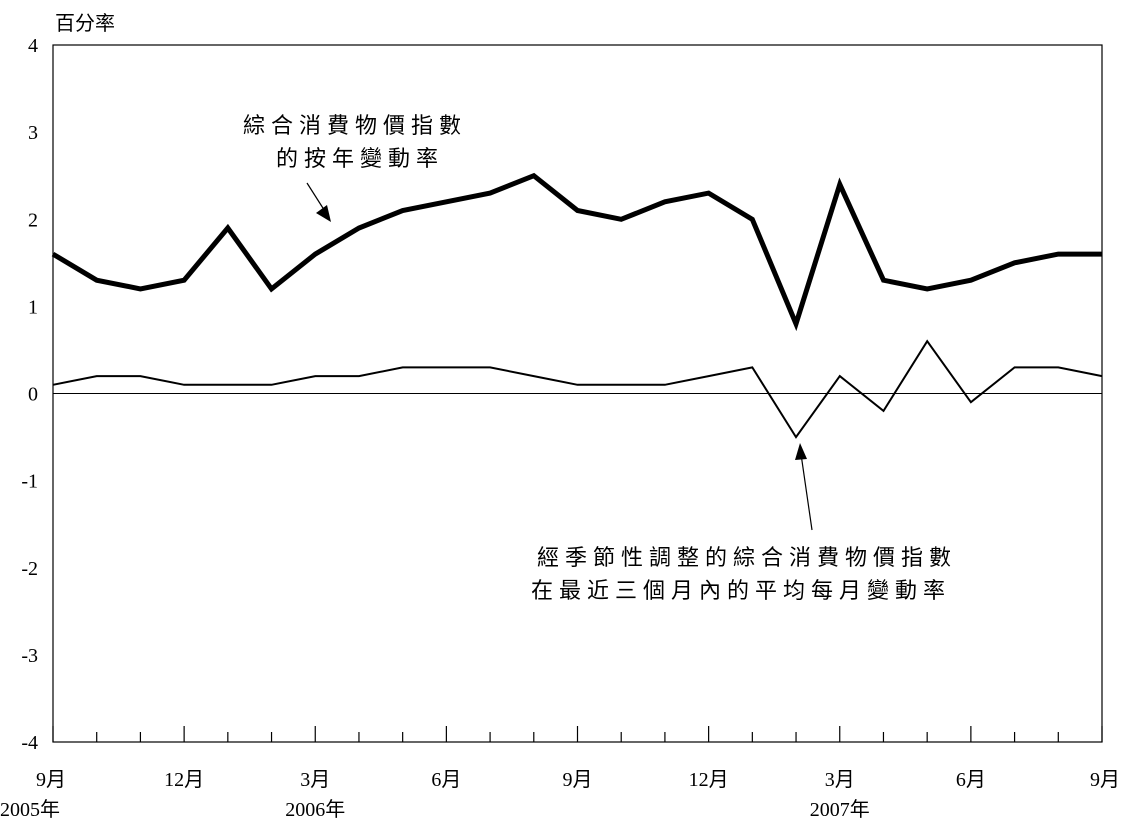 This screenshot has height=828, width=1126. Describe the element at coordinates (33, 395) in the screenshot. I see `y-tick-label: 0` at that location.